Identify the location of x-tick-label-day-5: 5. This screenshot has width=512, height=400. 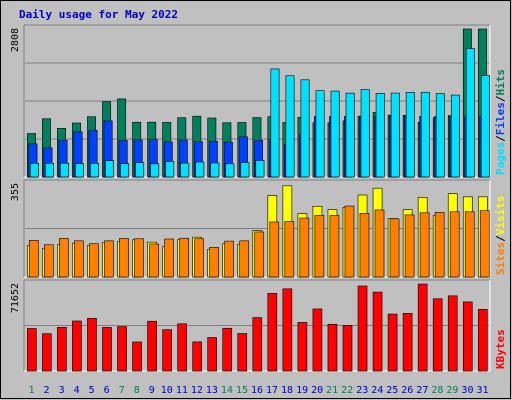
(92, 390).